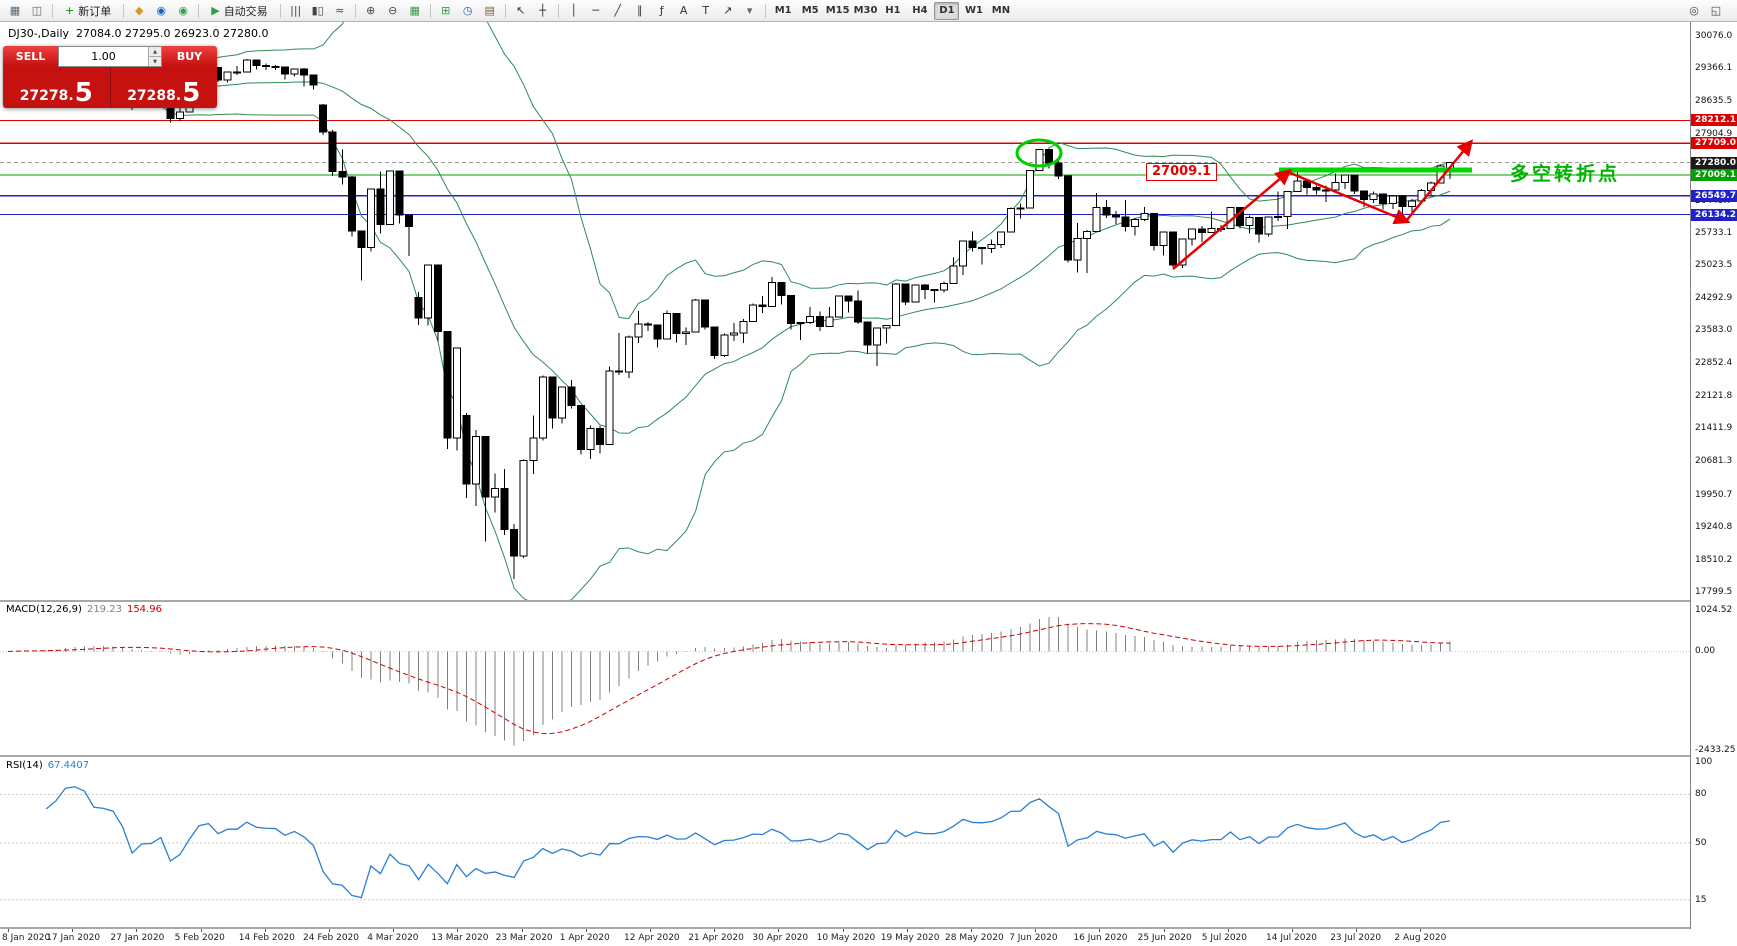 The width and height of the screenshot is (1737, 946). I want to click on price-tick-label: 19950.7, so click(1714, 494).